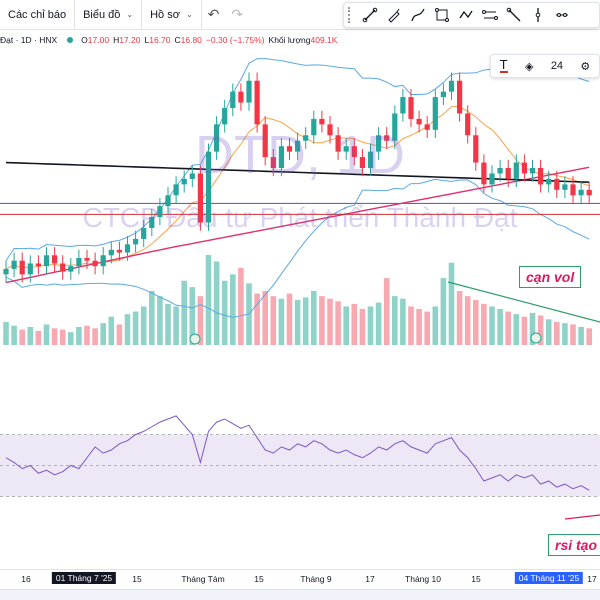  What do you see at coordinates (324, 40) in the screenshot?
I see `volume-value: 409.1K` at bounding box center [324, 40].